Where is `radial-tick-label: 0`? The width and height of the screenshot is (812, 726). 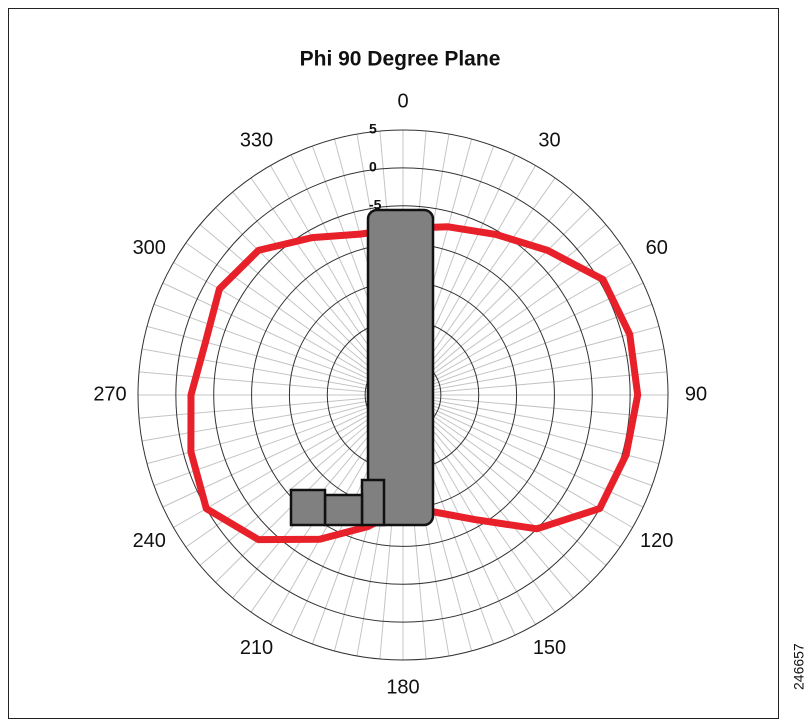 radial-tick-label: 0 is located at coordinates (373, 167).